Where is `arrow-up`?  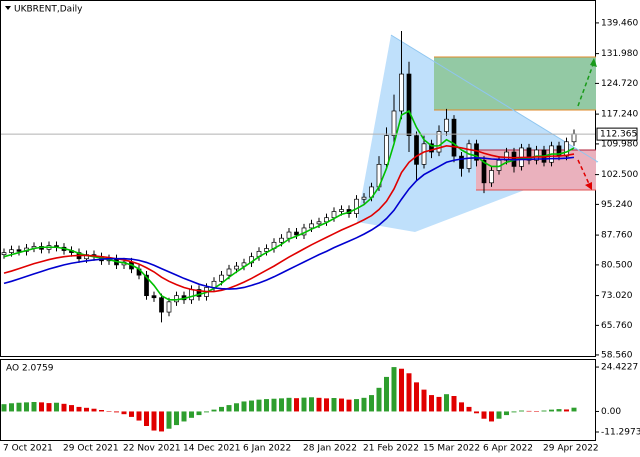
arrow-up is located at coordinates (586, 84).